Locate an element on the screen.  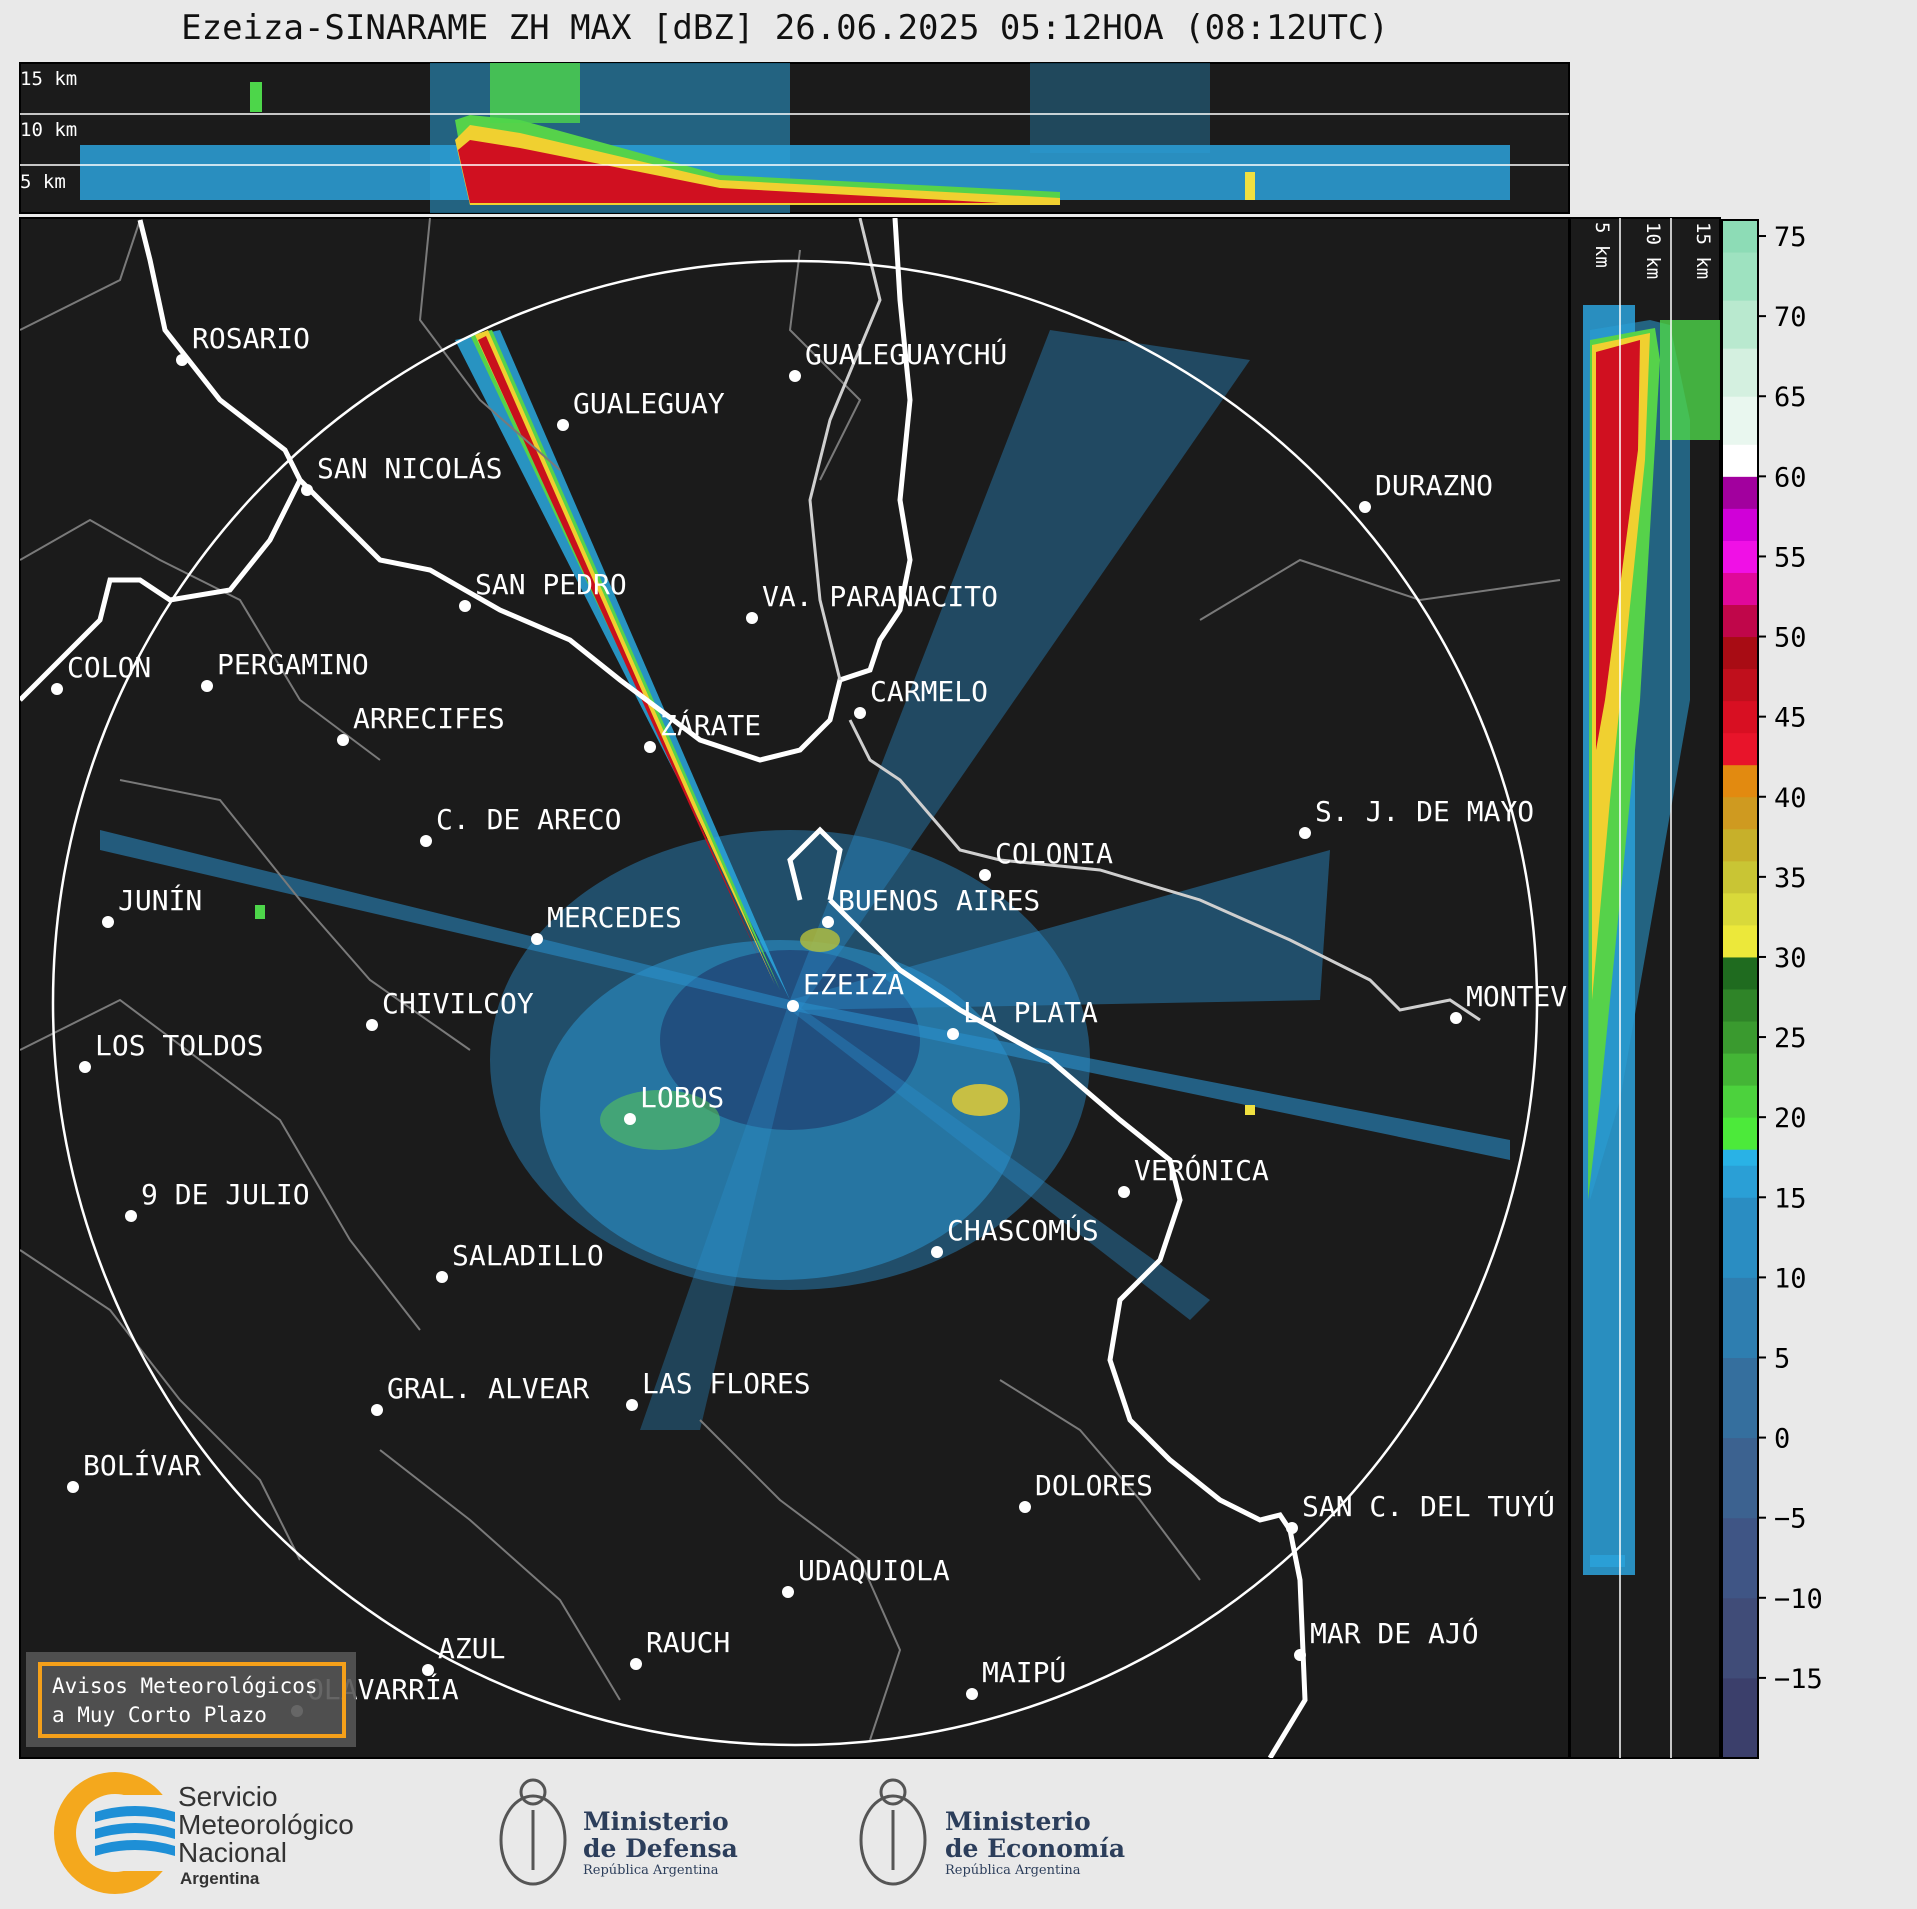
city-label: SAN PEDRO is located at coordinates (551, 584).